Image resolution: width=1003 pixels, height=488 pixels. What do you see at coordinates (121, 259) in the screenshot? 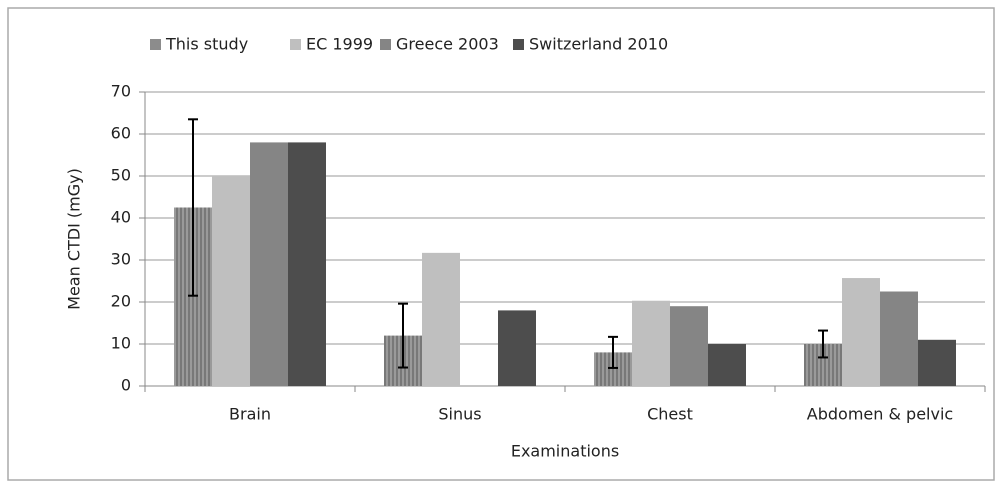
I see `y-tick-label: 30` at bounding box center [121, 259].